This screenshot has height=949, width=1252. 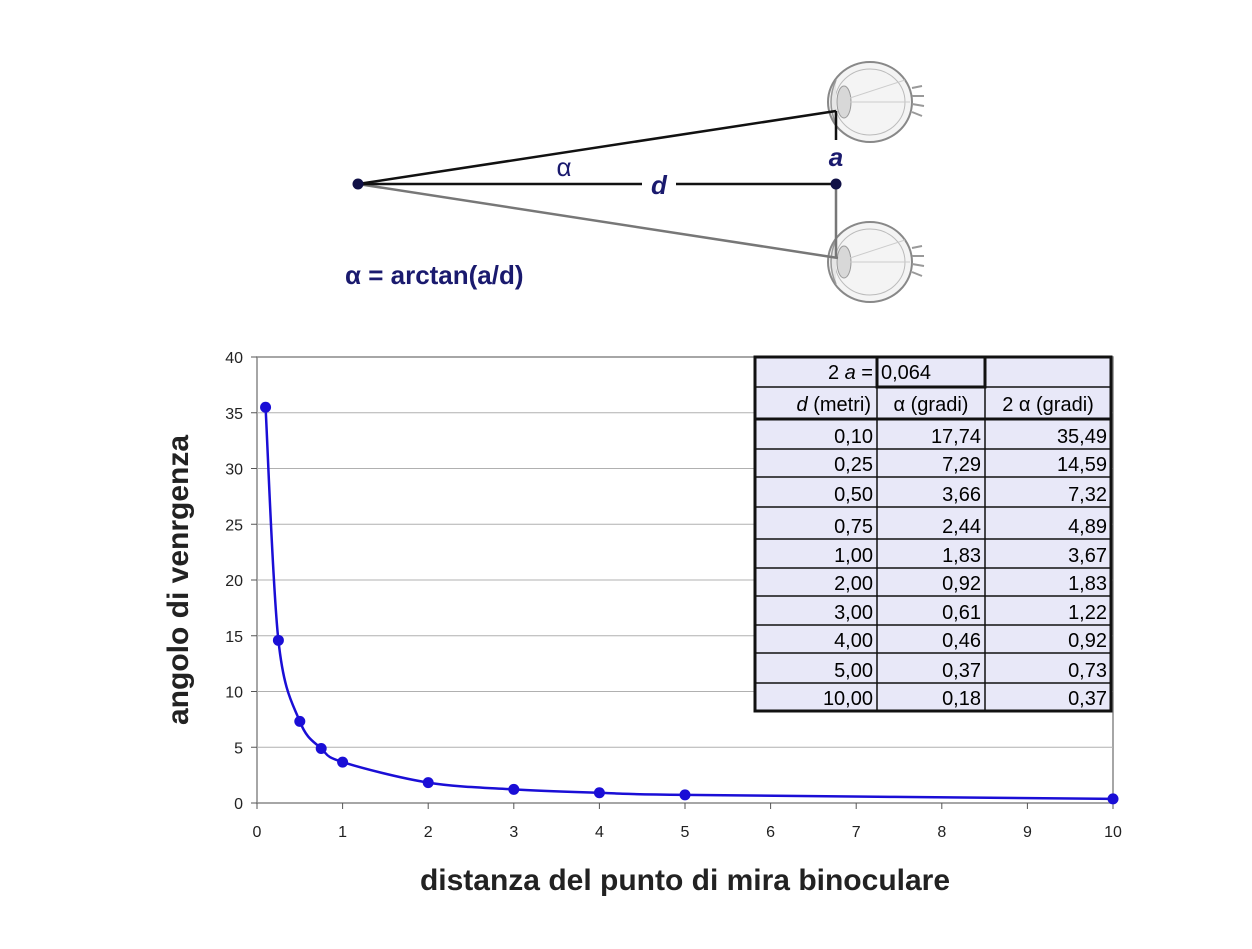 I want to click on table-header-distance: d (metri), so click(x=834, y=405).